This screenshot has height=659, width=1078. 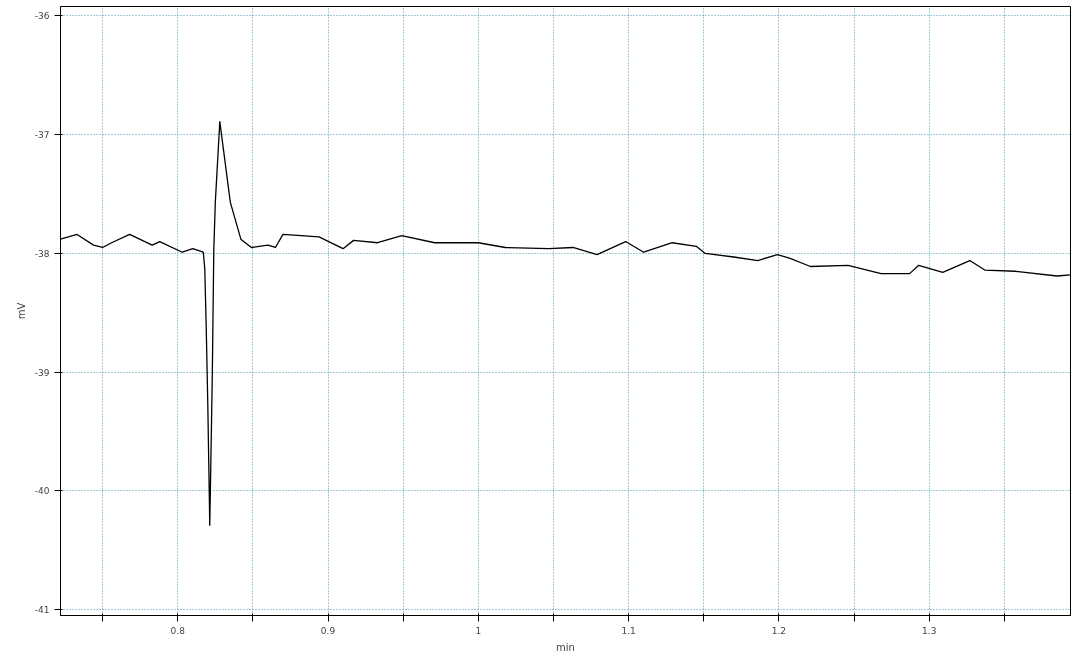 I want to click on x-tick-label: 1.1, so click(x=628, y=630).